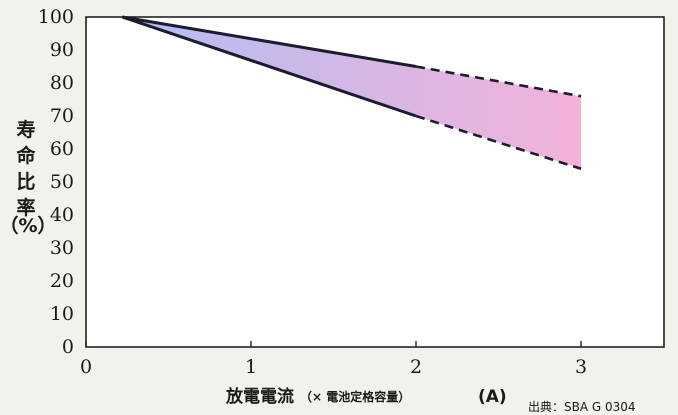  What do you see at coordinates (62, 314) in the screenshot?
I see `y-tick-label: 10` at bounding box center [62, 314].